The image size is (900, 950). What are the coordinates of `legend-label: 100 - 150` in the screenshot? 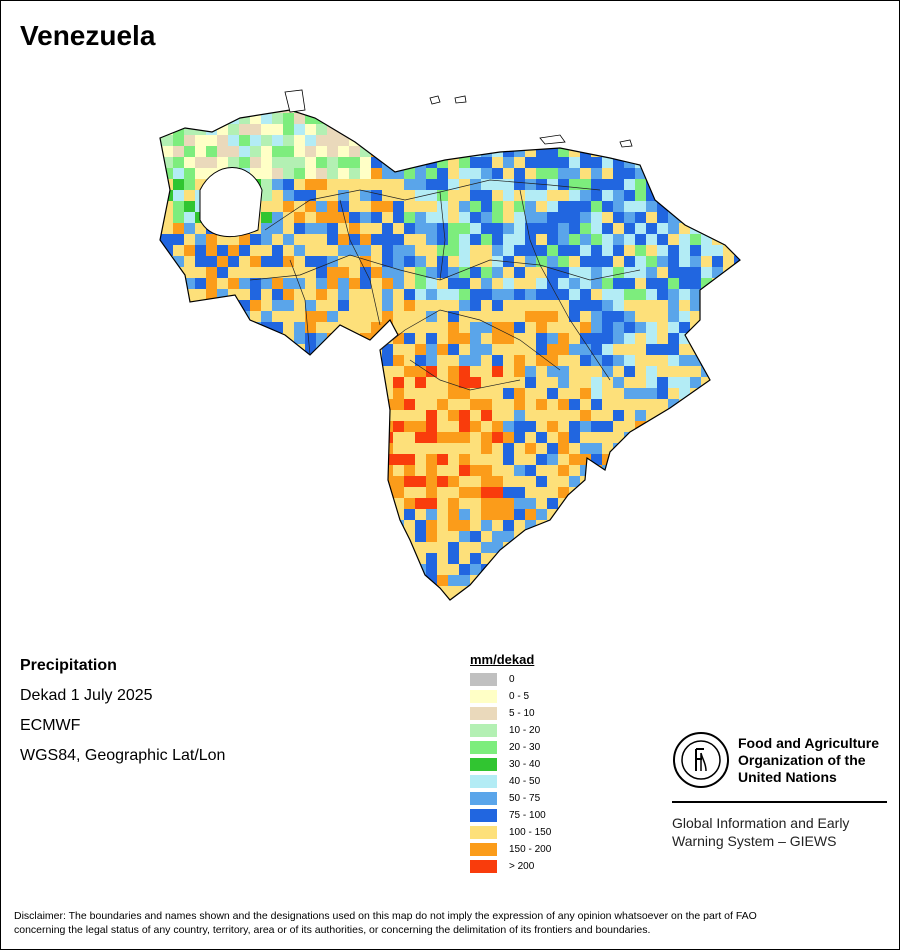 It's located at (530, 832).